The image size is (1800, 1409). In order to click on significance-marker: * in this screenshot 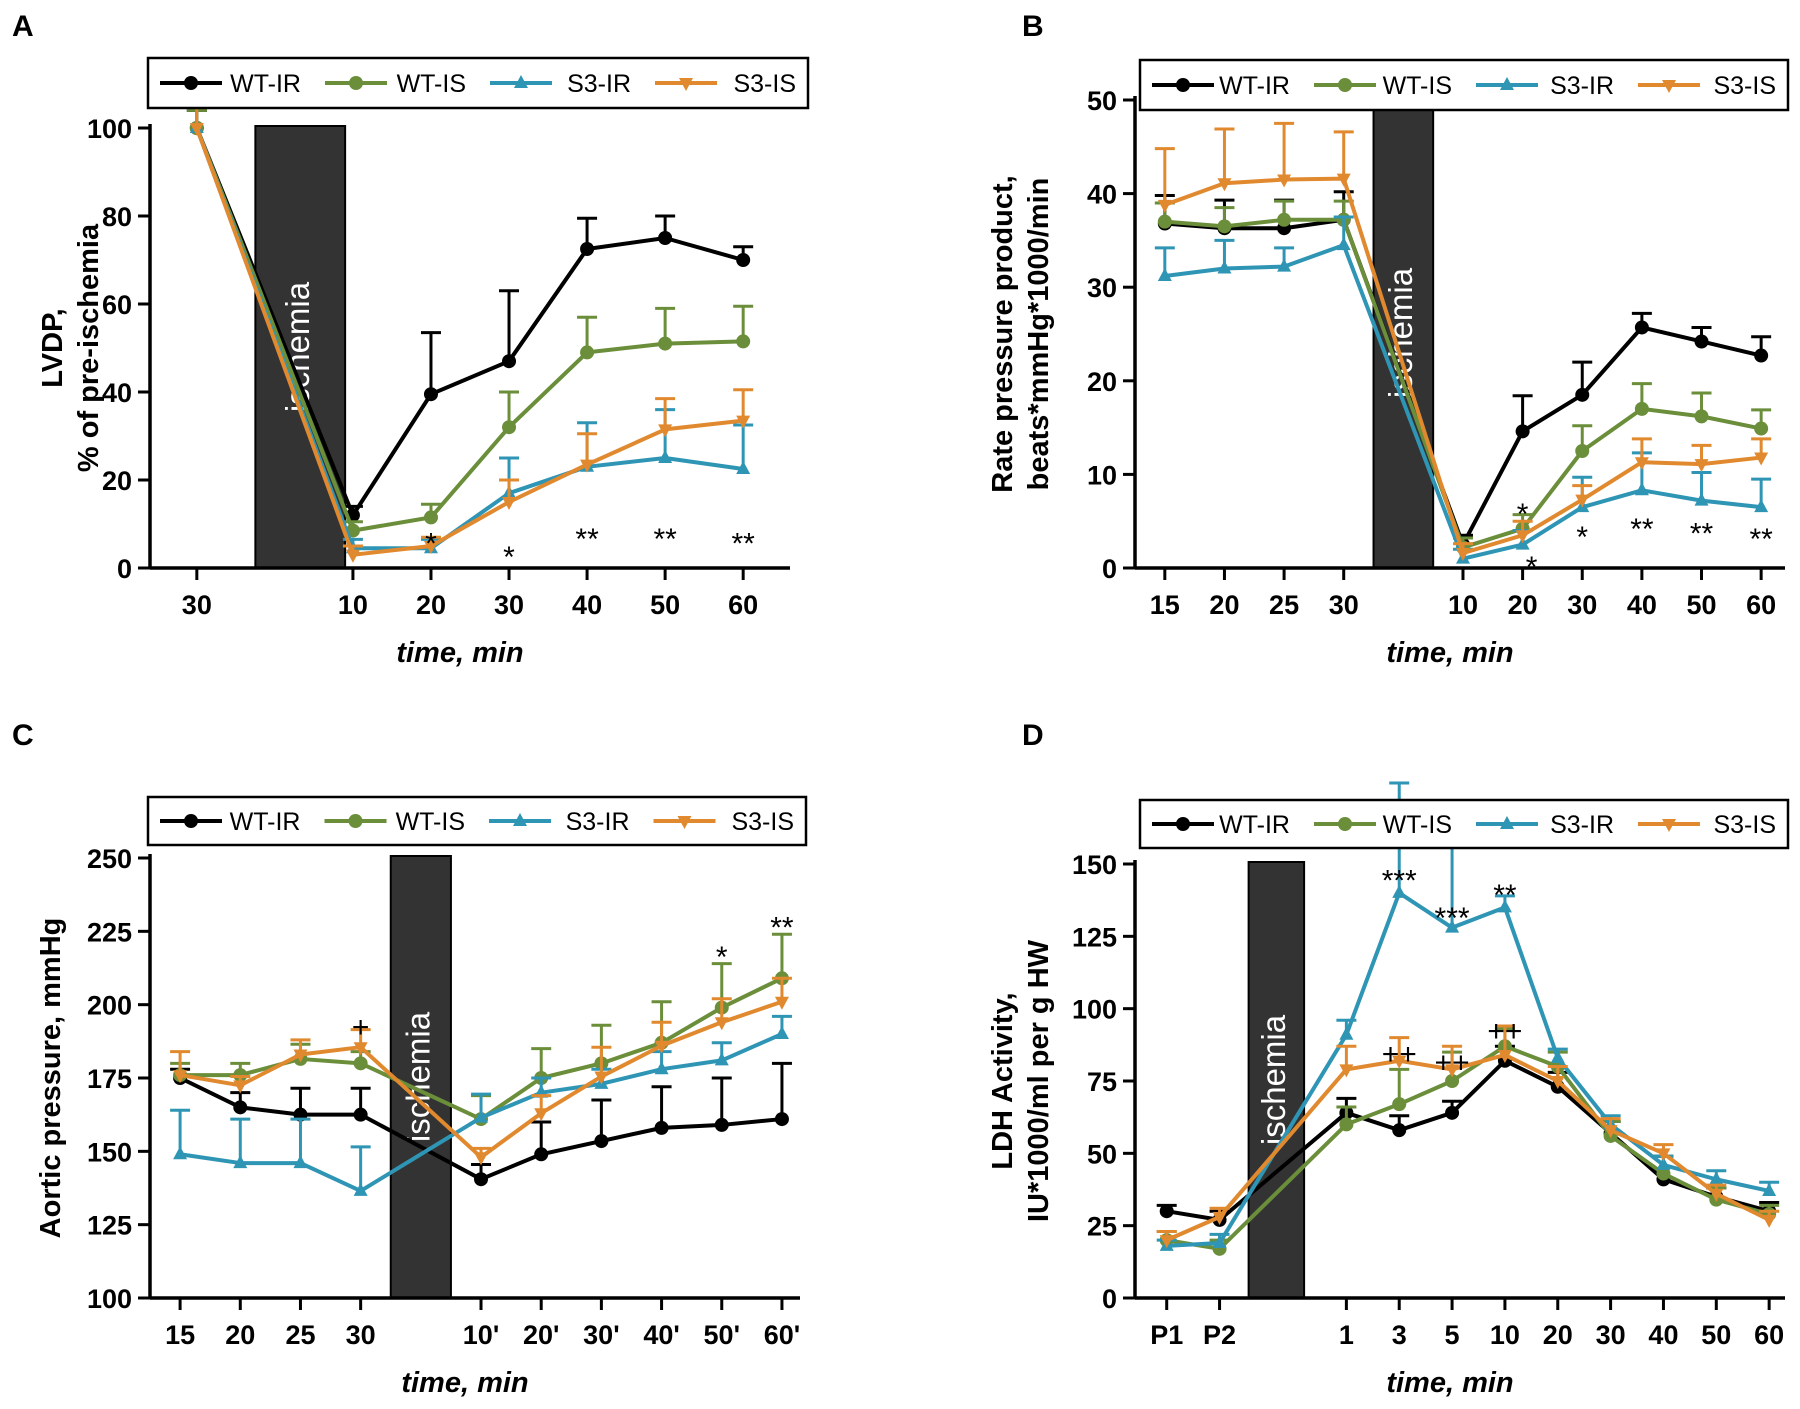, I will do `click(509, 557)`.